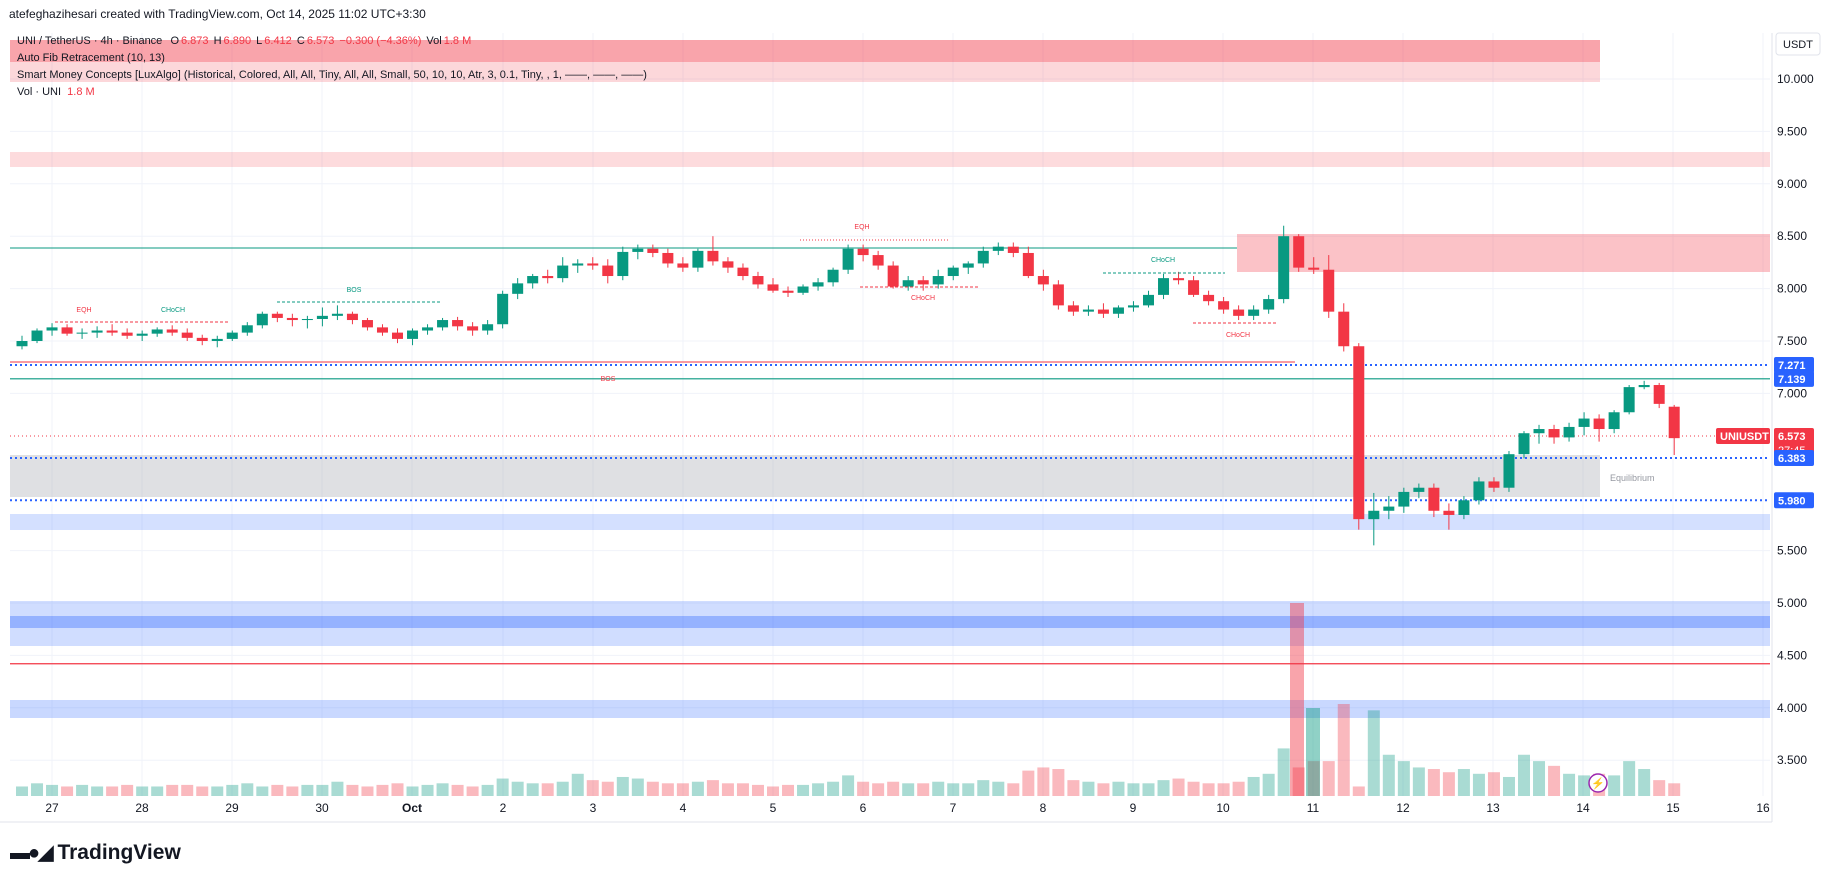 This screenshot has width=1835, height=883. I want to click on y-tick-label: 8.000, so click(1792, 289).